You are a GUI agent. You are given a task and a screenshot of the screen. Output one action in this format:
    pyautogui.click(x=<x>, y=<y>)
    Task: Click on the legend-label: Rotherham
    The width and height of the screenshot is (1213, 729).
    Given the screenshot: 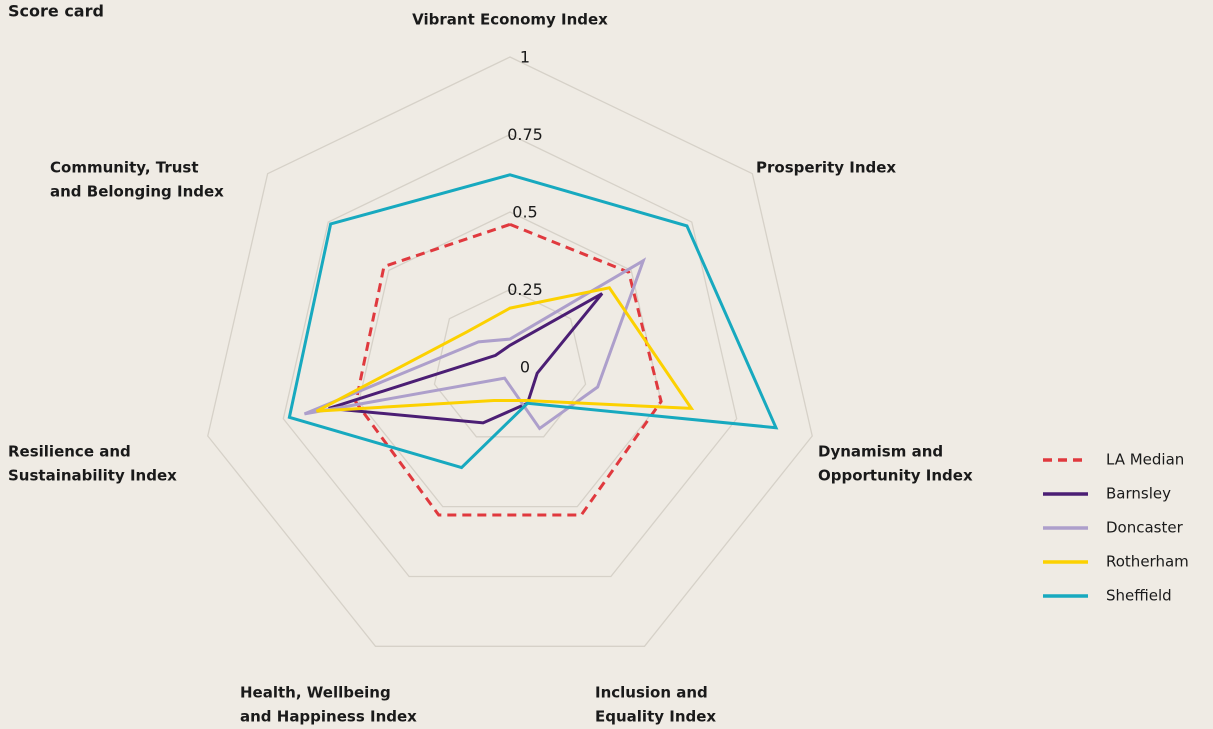 What is the action you would take?
    pyautogui.click(x=1147, y=562)
    